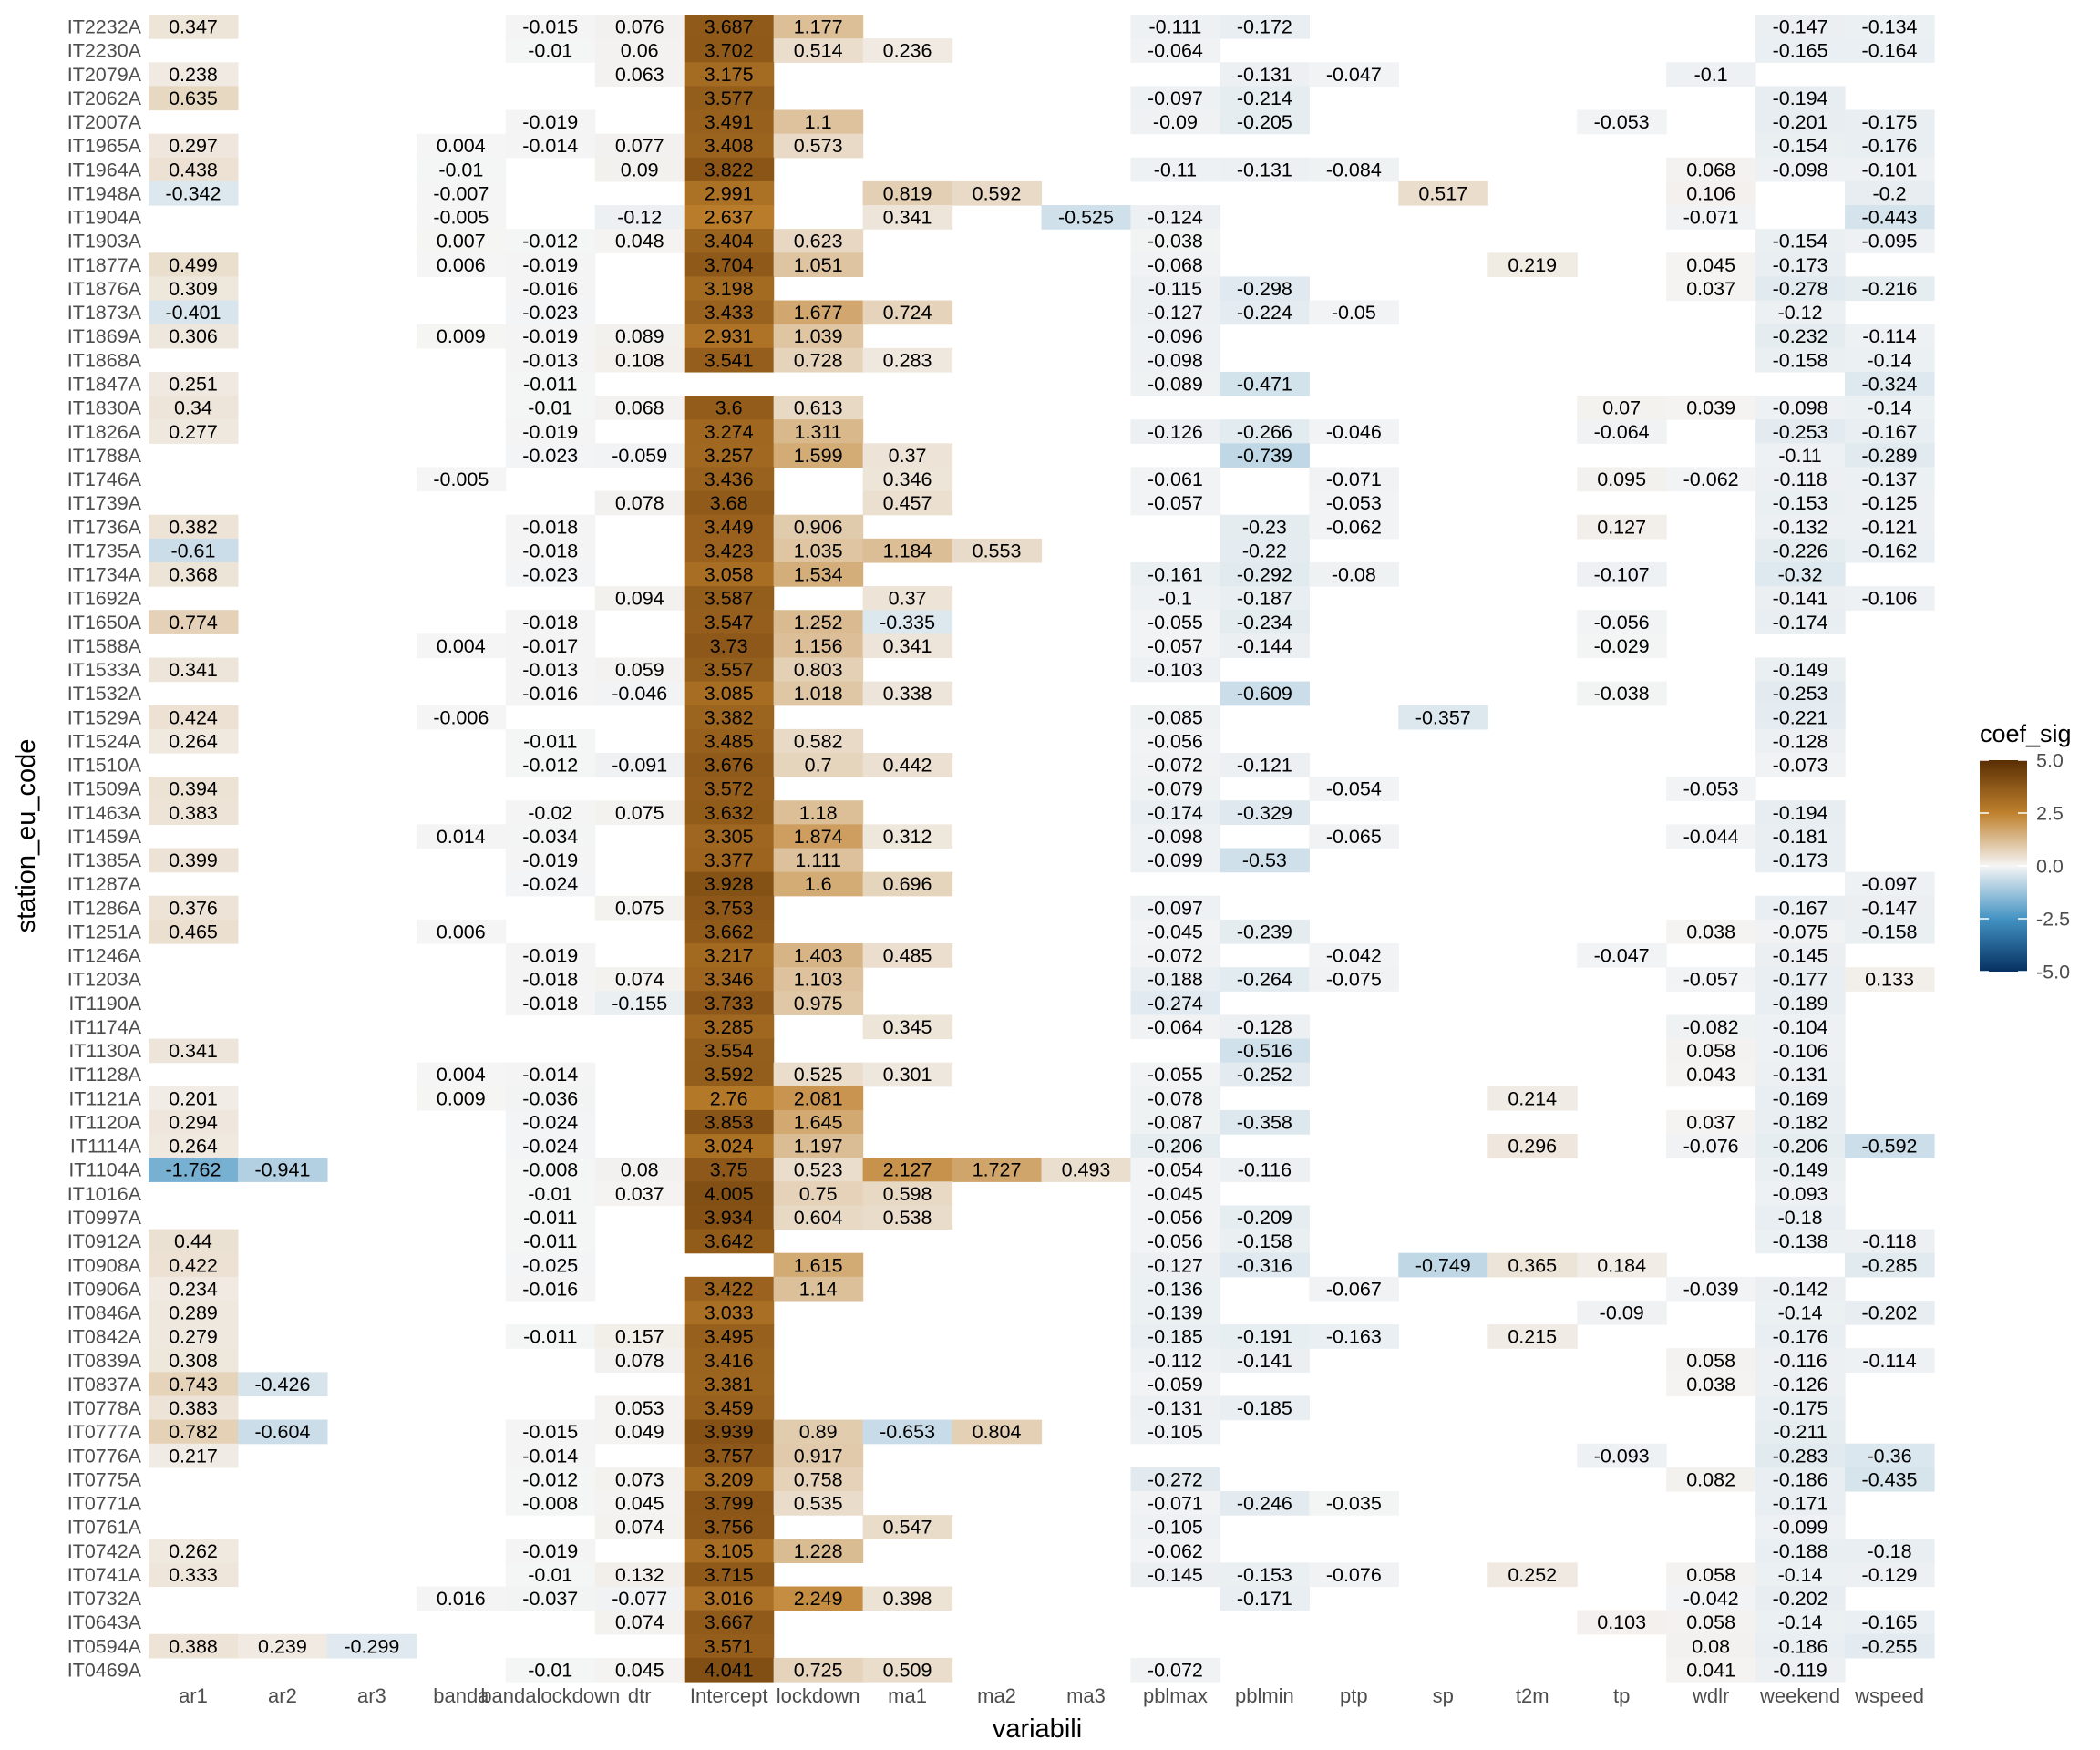 The height and width of the screenshot is (1750, 2100). Describe the element at coordinates (639, 336) in the screenshot. I see `cell-value-label: 0.089` at that location.